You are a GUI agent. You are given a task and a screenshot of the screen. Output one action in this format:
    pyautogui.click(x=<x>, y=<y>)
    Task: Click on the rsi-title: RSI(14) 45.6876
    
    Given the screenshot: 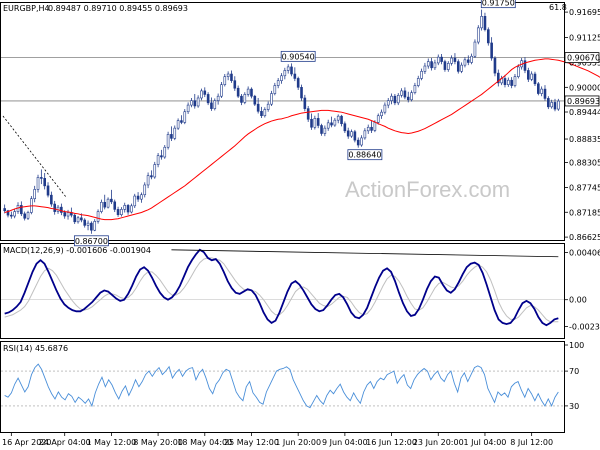 What is the action you would take?
    pyautogui.click(x=35, y=348)
    